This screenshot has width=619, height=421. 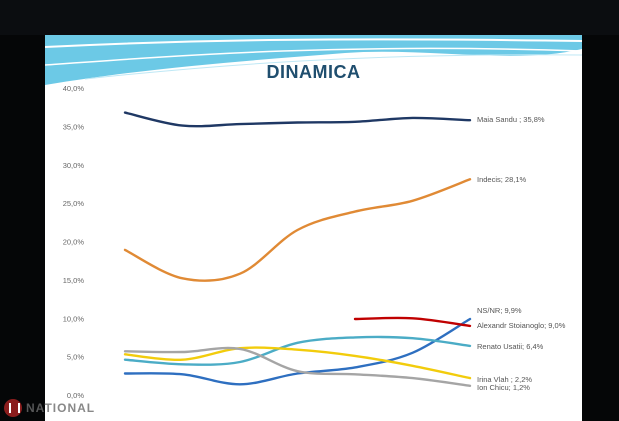 What do you see at coordinates (503, 387) in the screenshot?
I see `data-label-ion-chicu: Ion Chicu; 1,2%` at bounding box center [503, 387].